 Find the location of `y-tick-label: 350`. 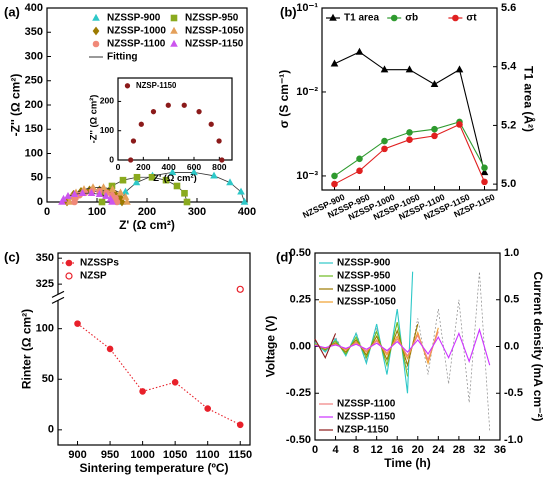

y-tick-label: 350 is located at coordinates (45, 258).